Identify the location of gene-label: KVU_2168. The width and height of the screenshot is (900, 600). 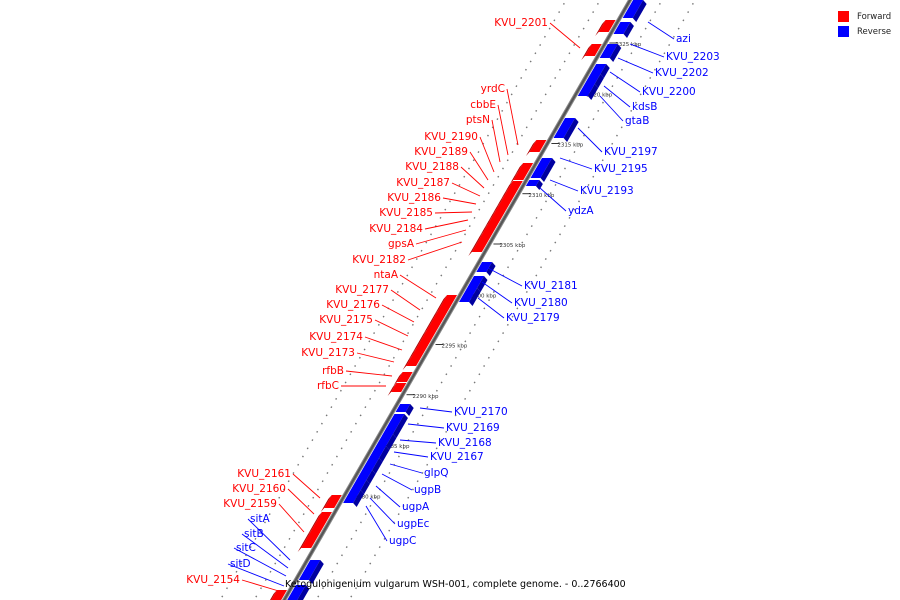
(445, 443).